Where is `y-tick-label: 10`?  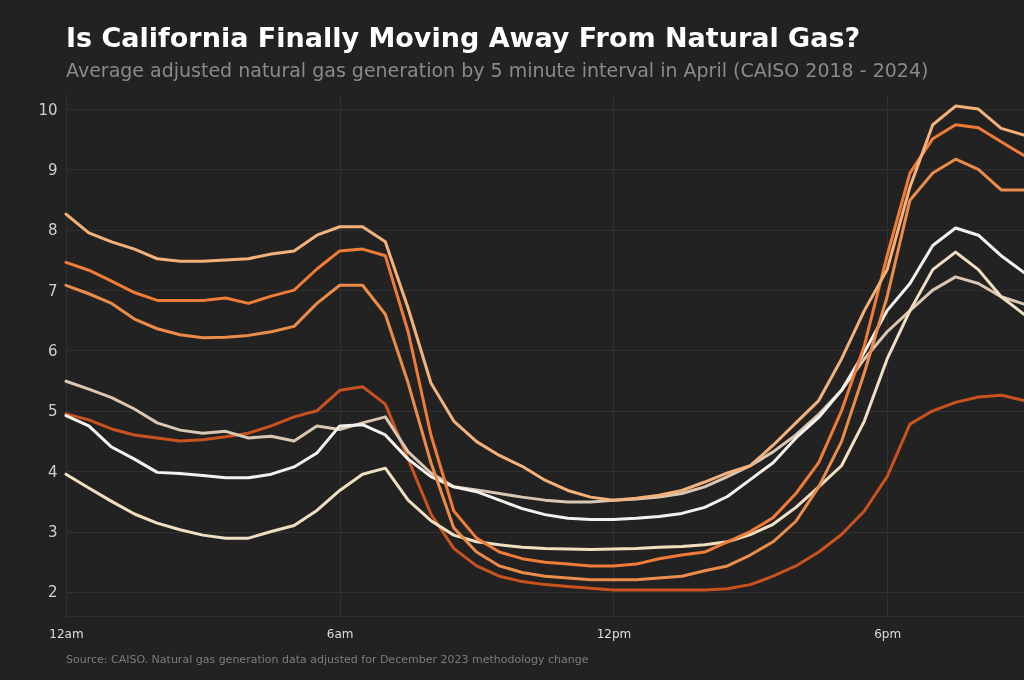
y-tick-label: 10 is located at coordinates (48, 109).